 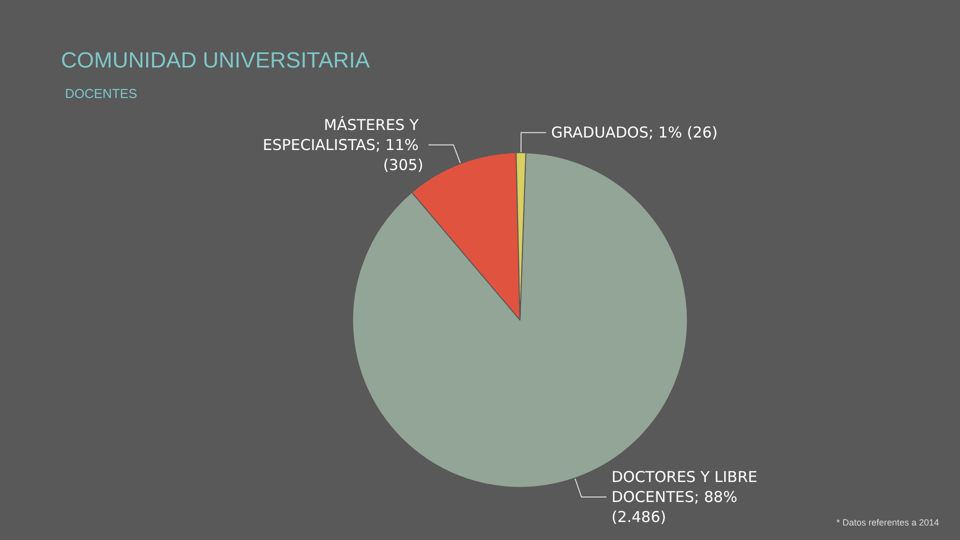 What do you see at coordinates (634, 133) in the screenshot?
I see `slice-label: GRADUADOS; 1% (26)` at bounding box center [634, 133].